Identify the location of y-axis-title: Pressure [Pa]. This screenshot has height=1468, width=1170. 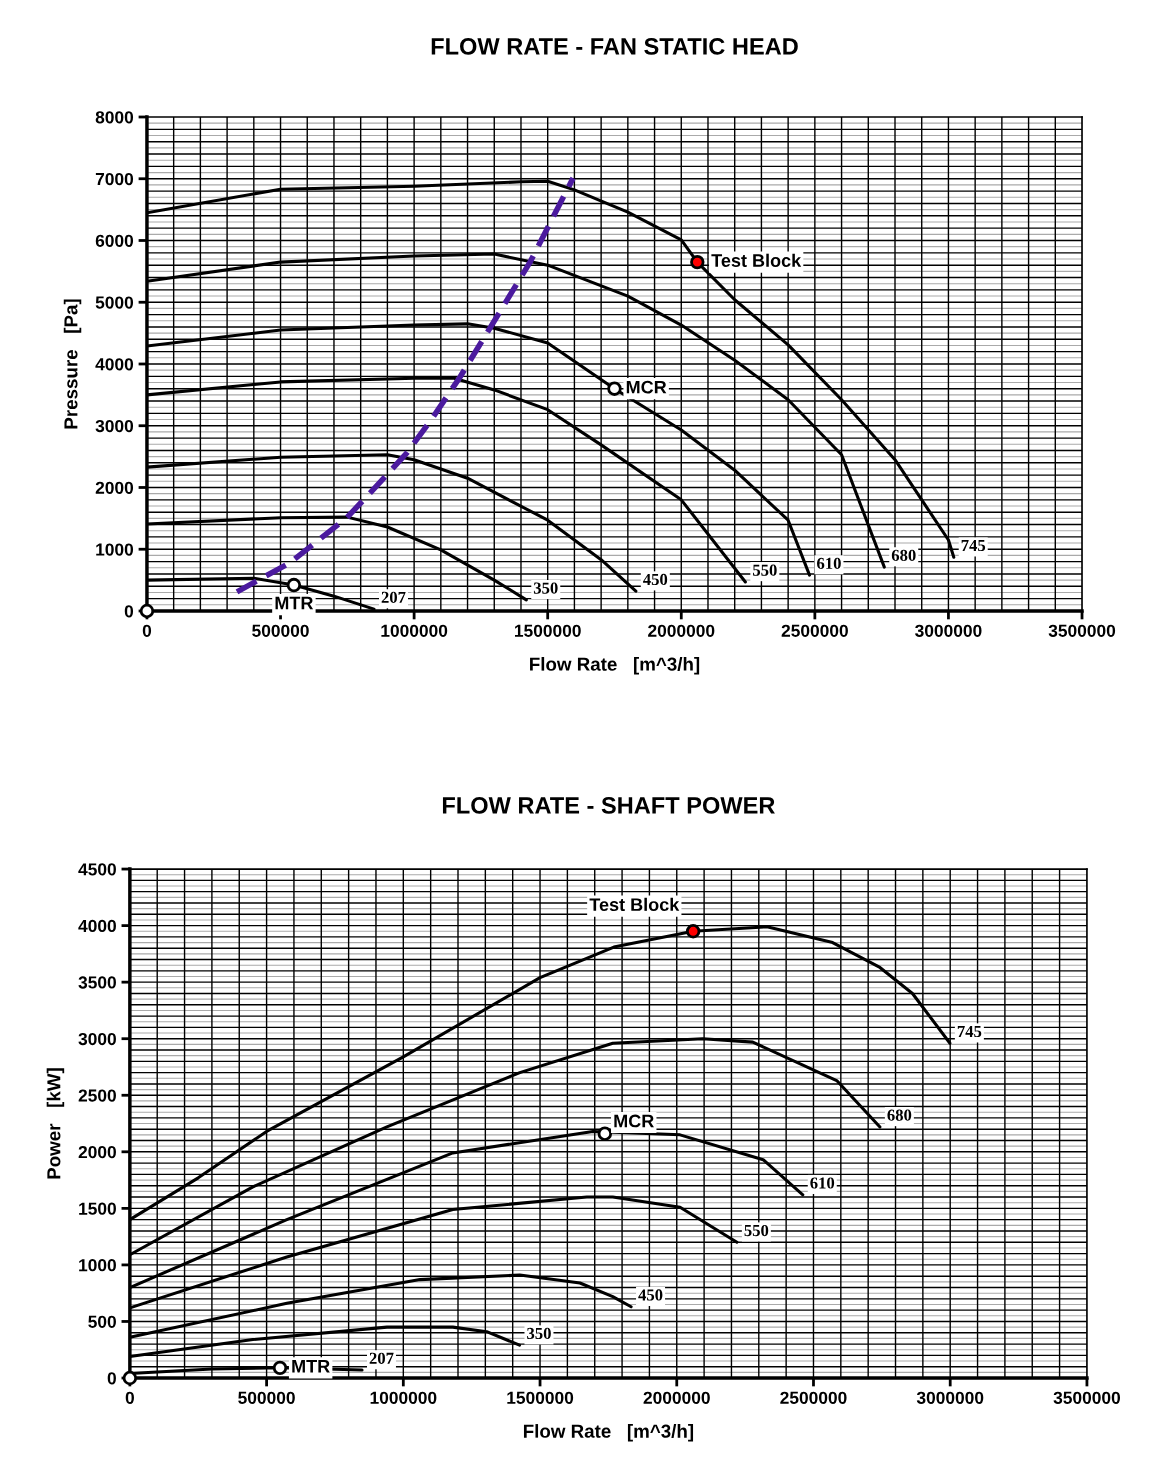
(72, 364).